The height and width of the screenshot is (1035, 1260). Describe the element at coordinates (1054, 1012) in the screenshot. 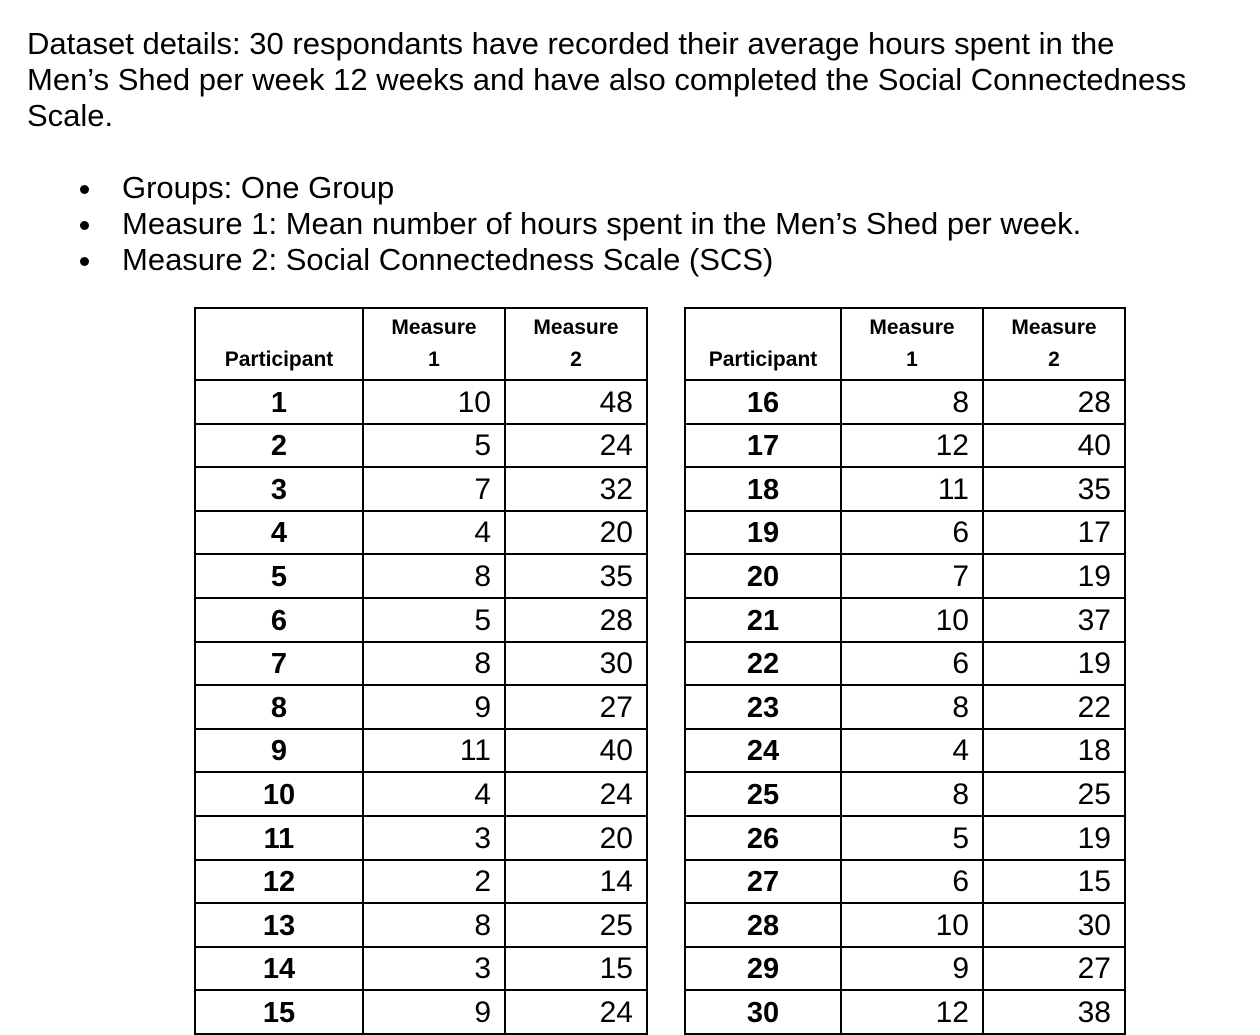

I see `measure-value-cell: 38` at that location.